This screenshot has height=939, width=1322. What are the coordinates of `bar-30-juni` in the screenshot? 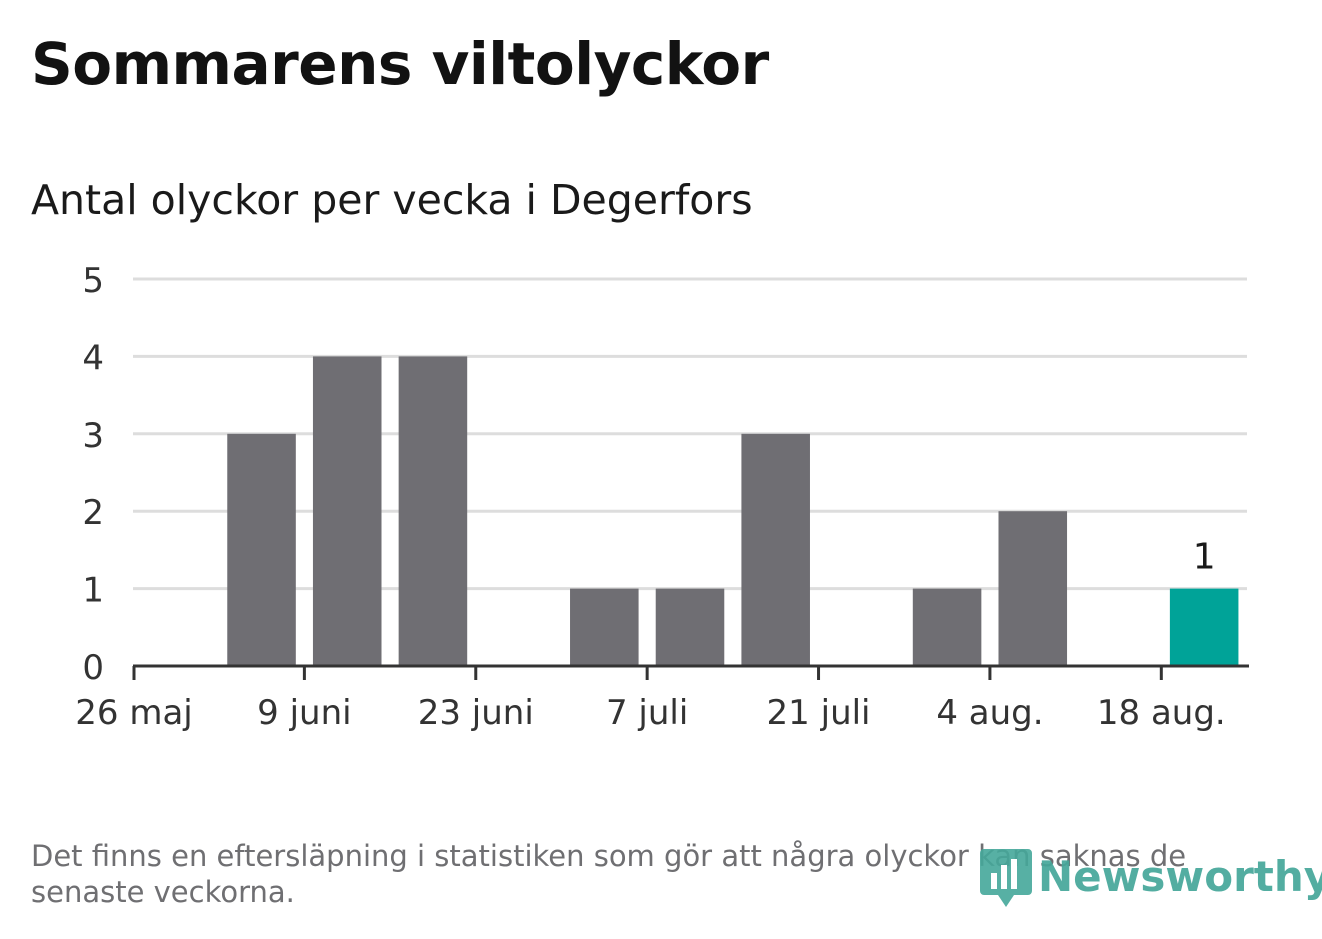 It's located at (604, 627).